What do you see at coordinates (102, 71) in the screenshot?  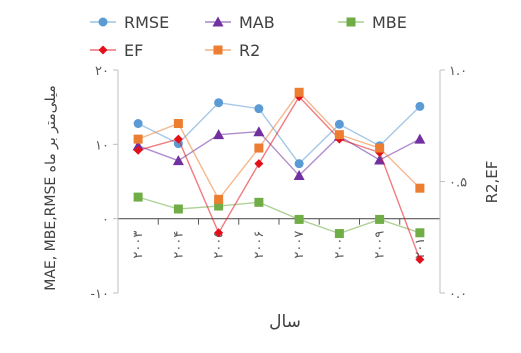 I see `y-left-tick-label: ۲۰` at bounding box center [102, 71].